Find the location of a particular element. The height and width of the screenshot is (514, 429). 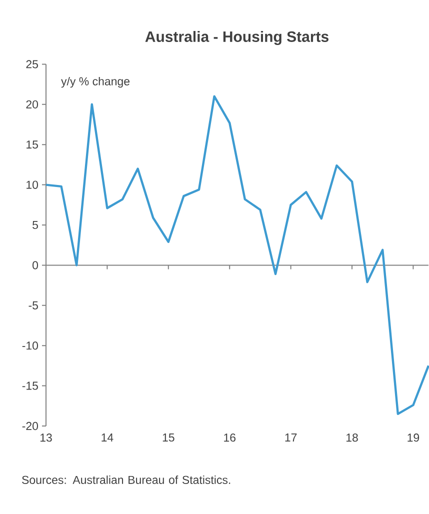

y-axis-title: y/y % change is located at coordinates (95, 82).